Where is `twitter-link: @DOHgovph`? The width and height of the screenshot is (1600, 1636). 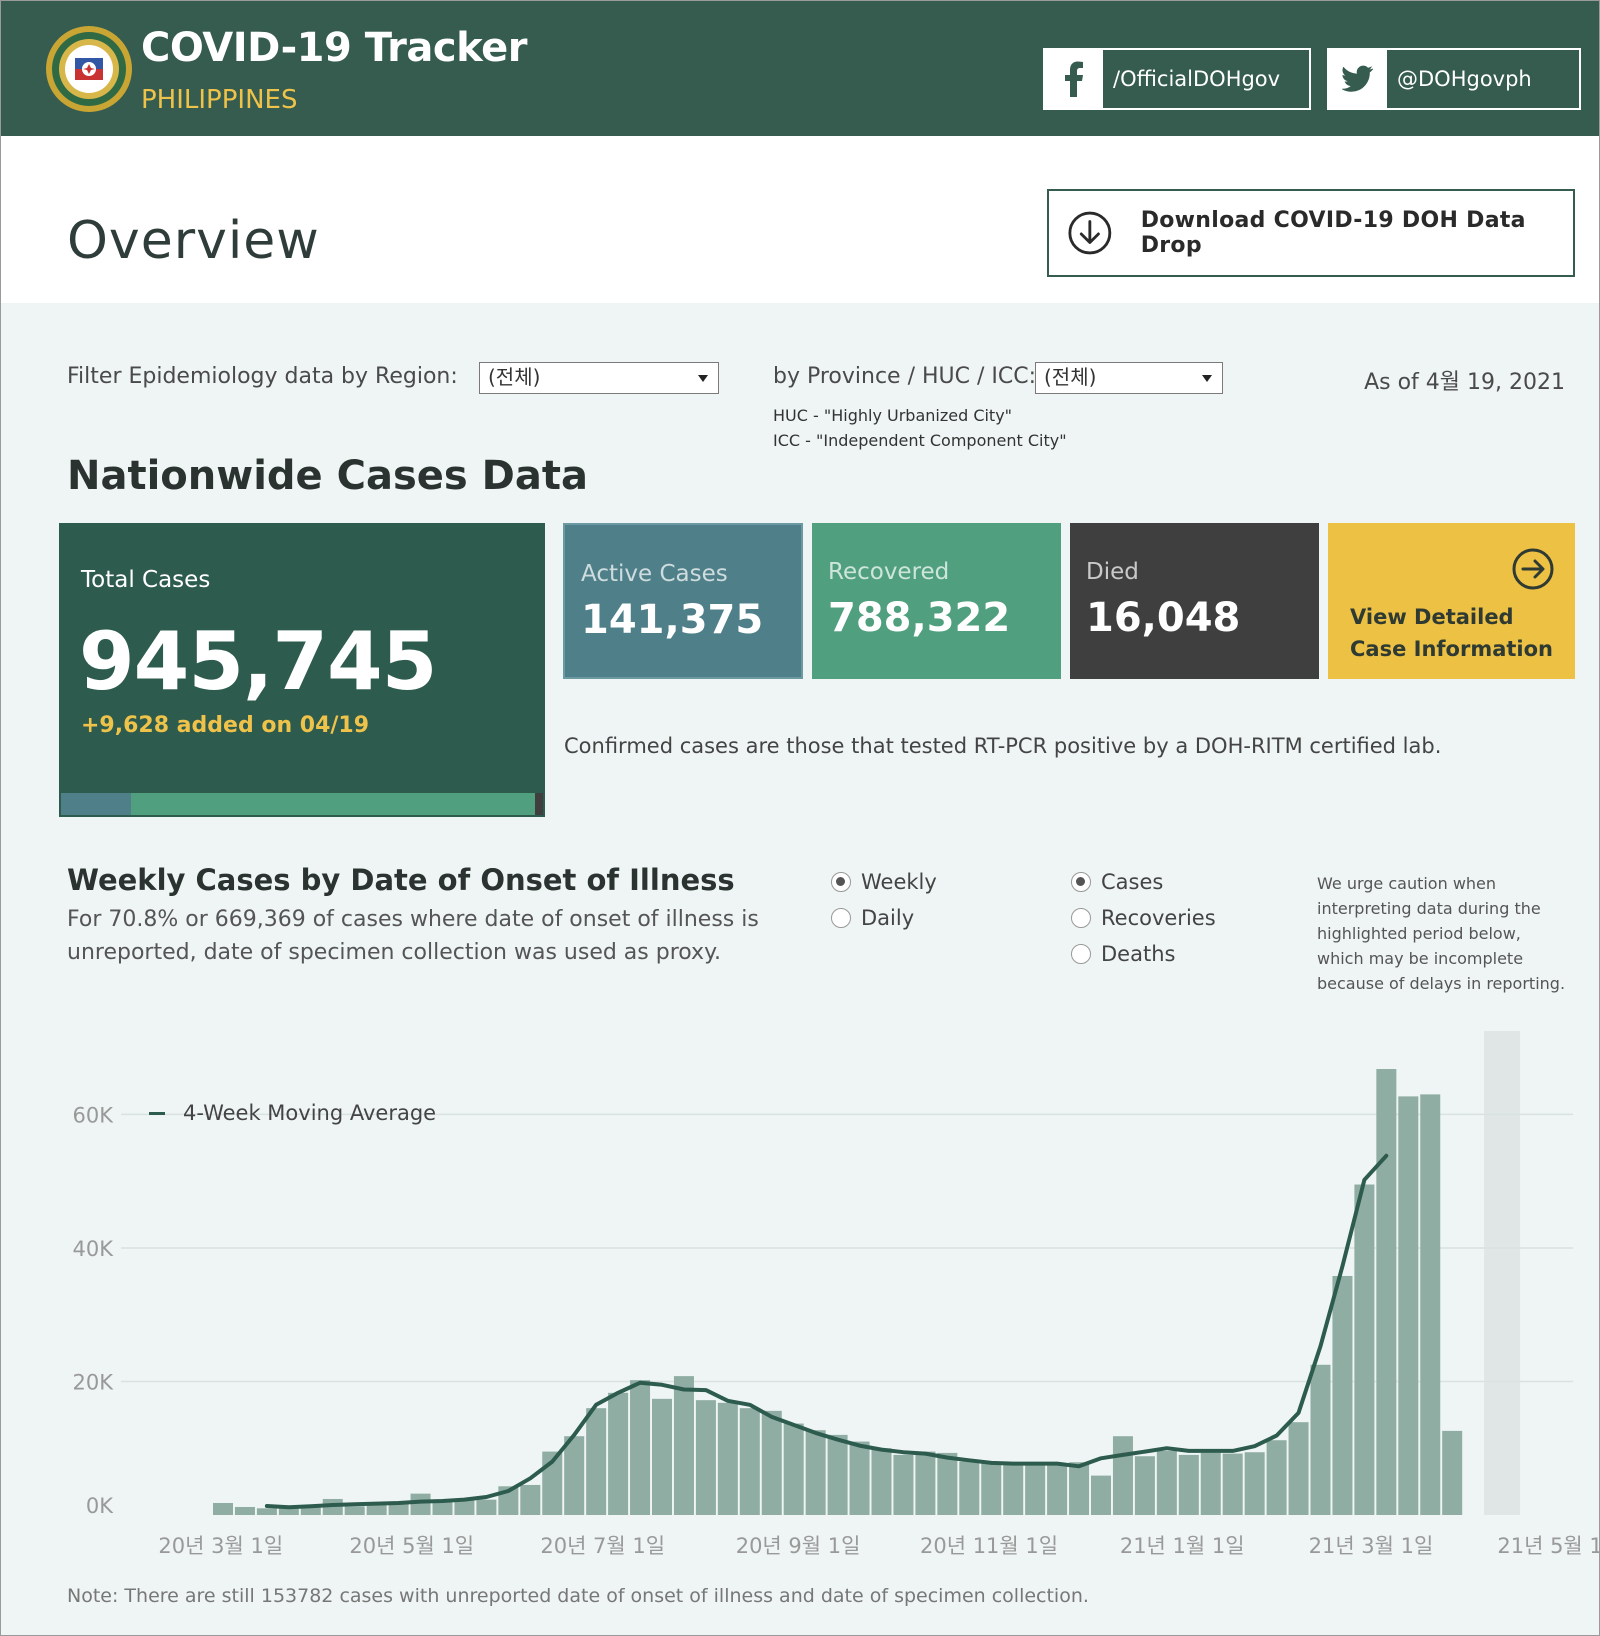
twitter-link: @DOHgovph is located at coordinates (1454, 79).